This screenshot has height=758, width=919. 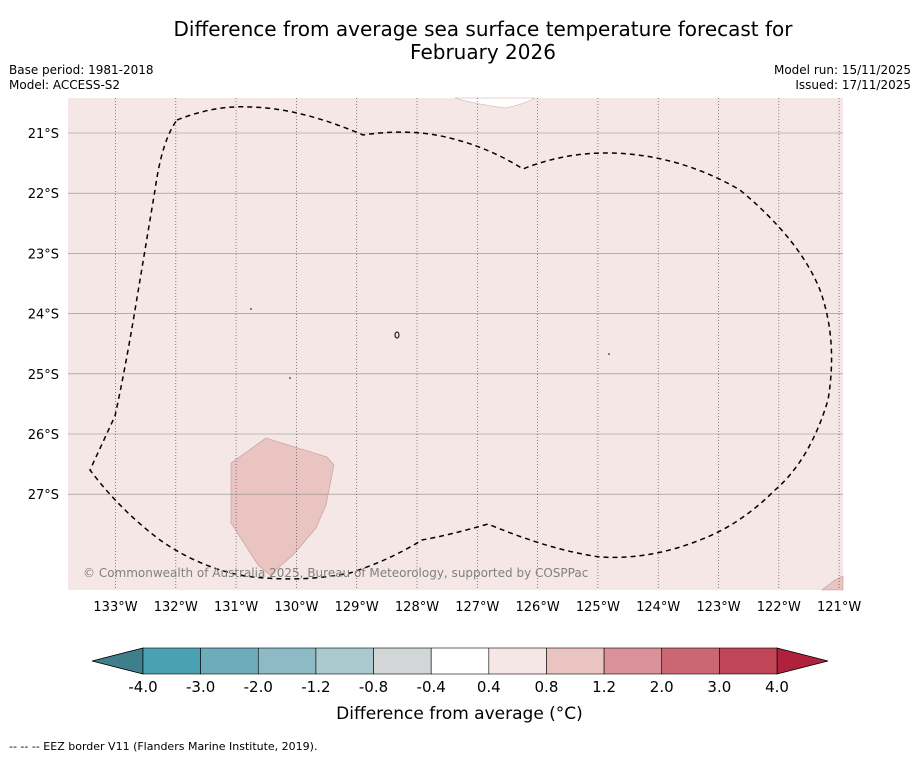 What do you see at coordinates (43, 435) in the screenshot?
I see `lat-tick-label: 26°S` at bounding box center [43, 435].